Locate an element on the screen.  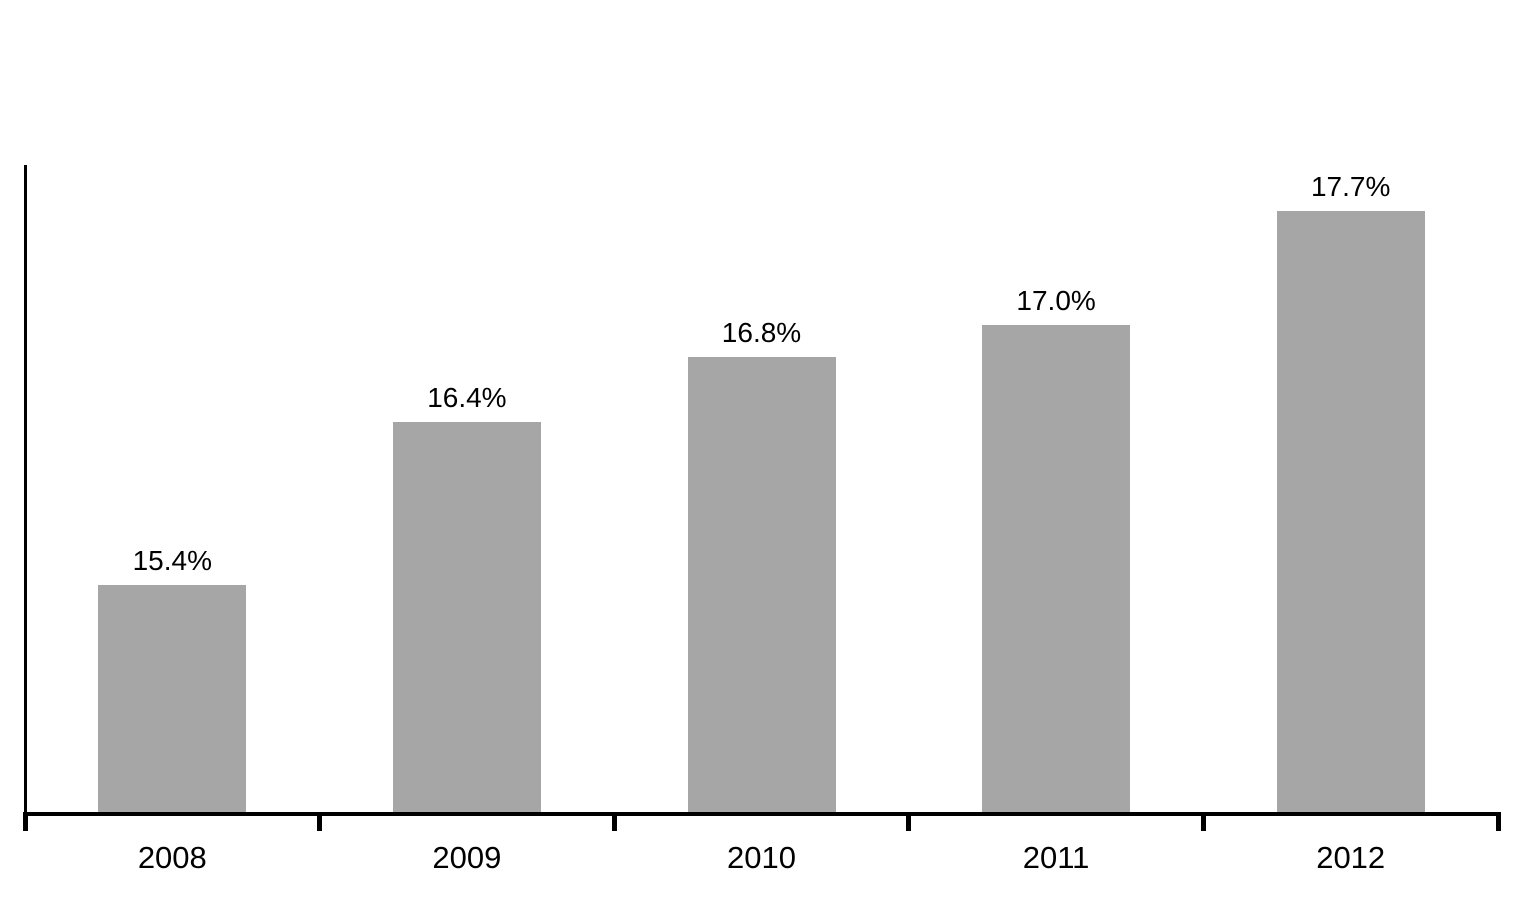
bar-value-label: 17.7% is located at coordinates (1350, 186).